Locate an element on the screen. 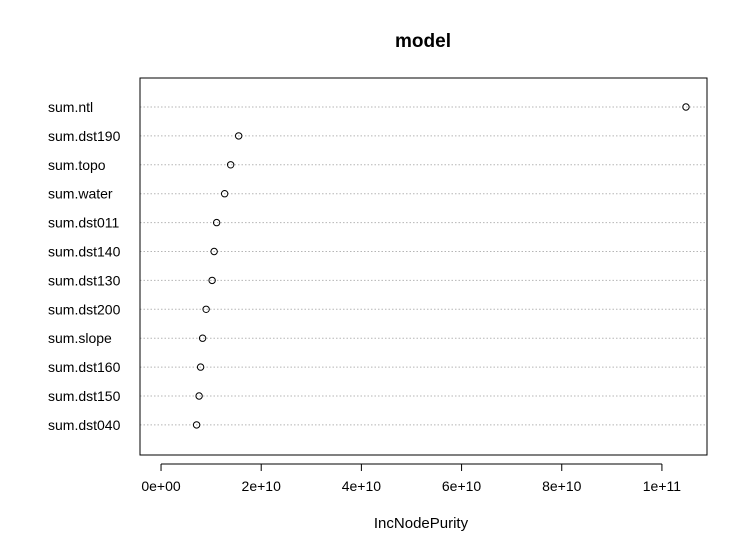 This screenshot has width=747, height=558. x-axis-ticks: 0e+00 2e+10 4e+10 6e+10 8e+10 1e+11 is located at coordinates (411, 479).